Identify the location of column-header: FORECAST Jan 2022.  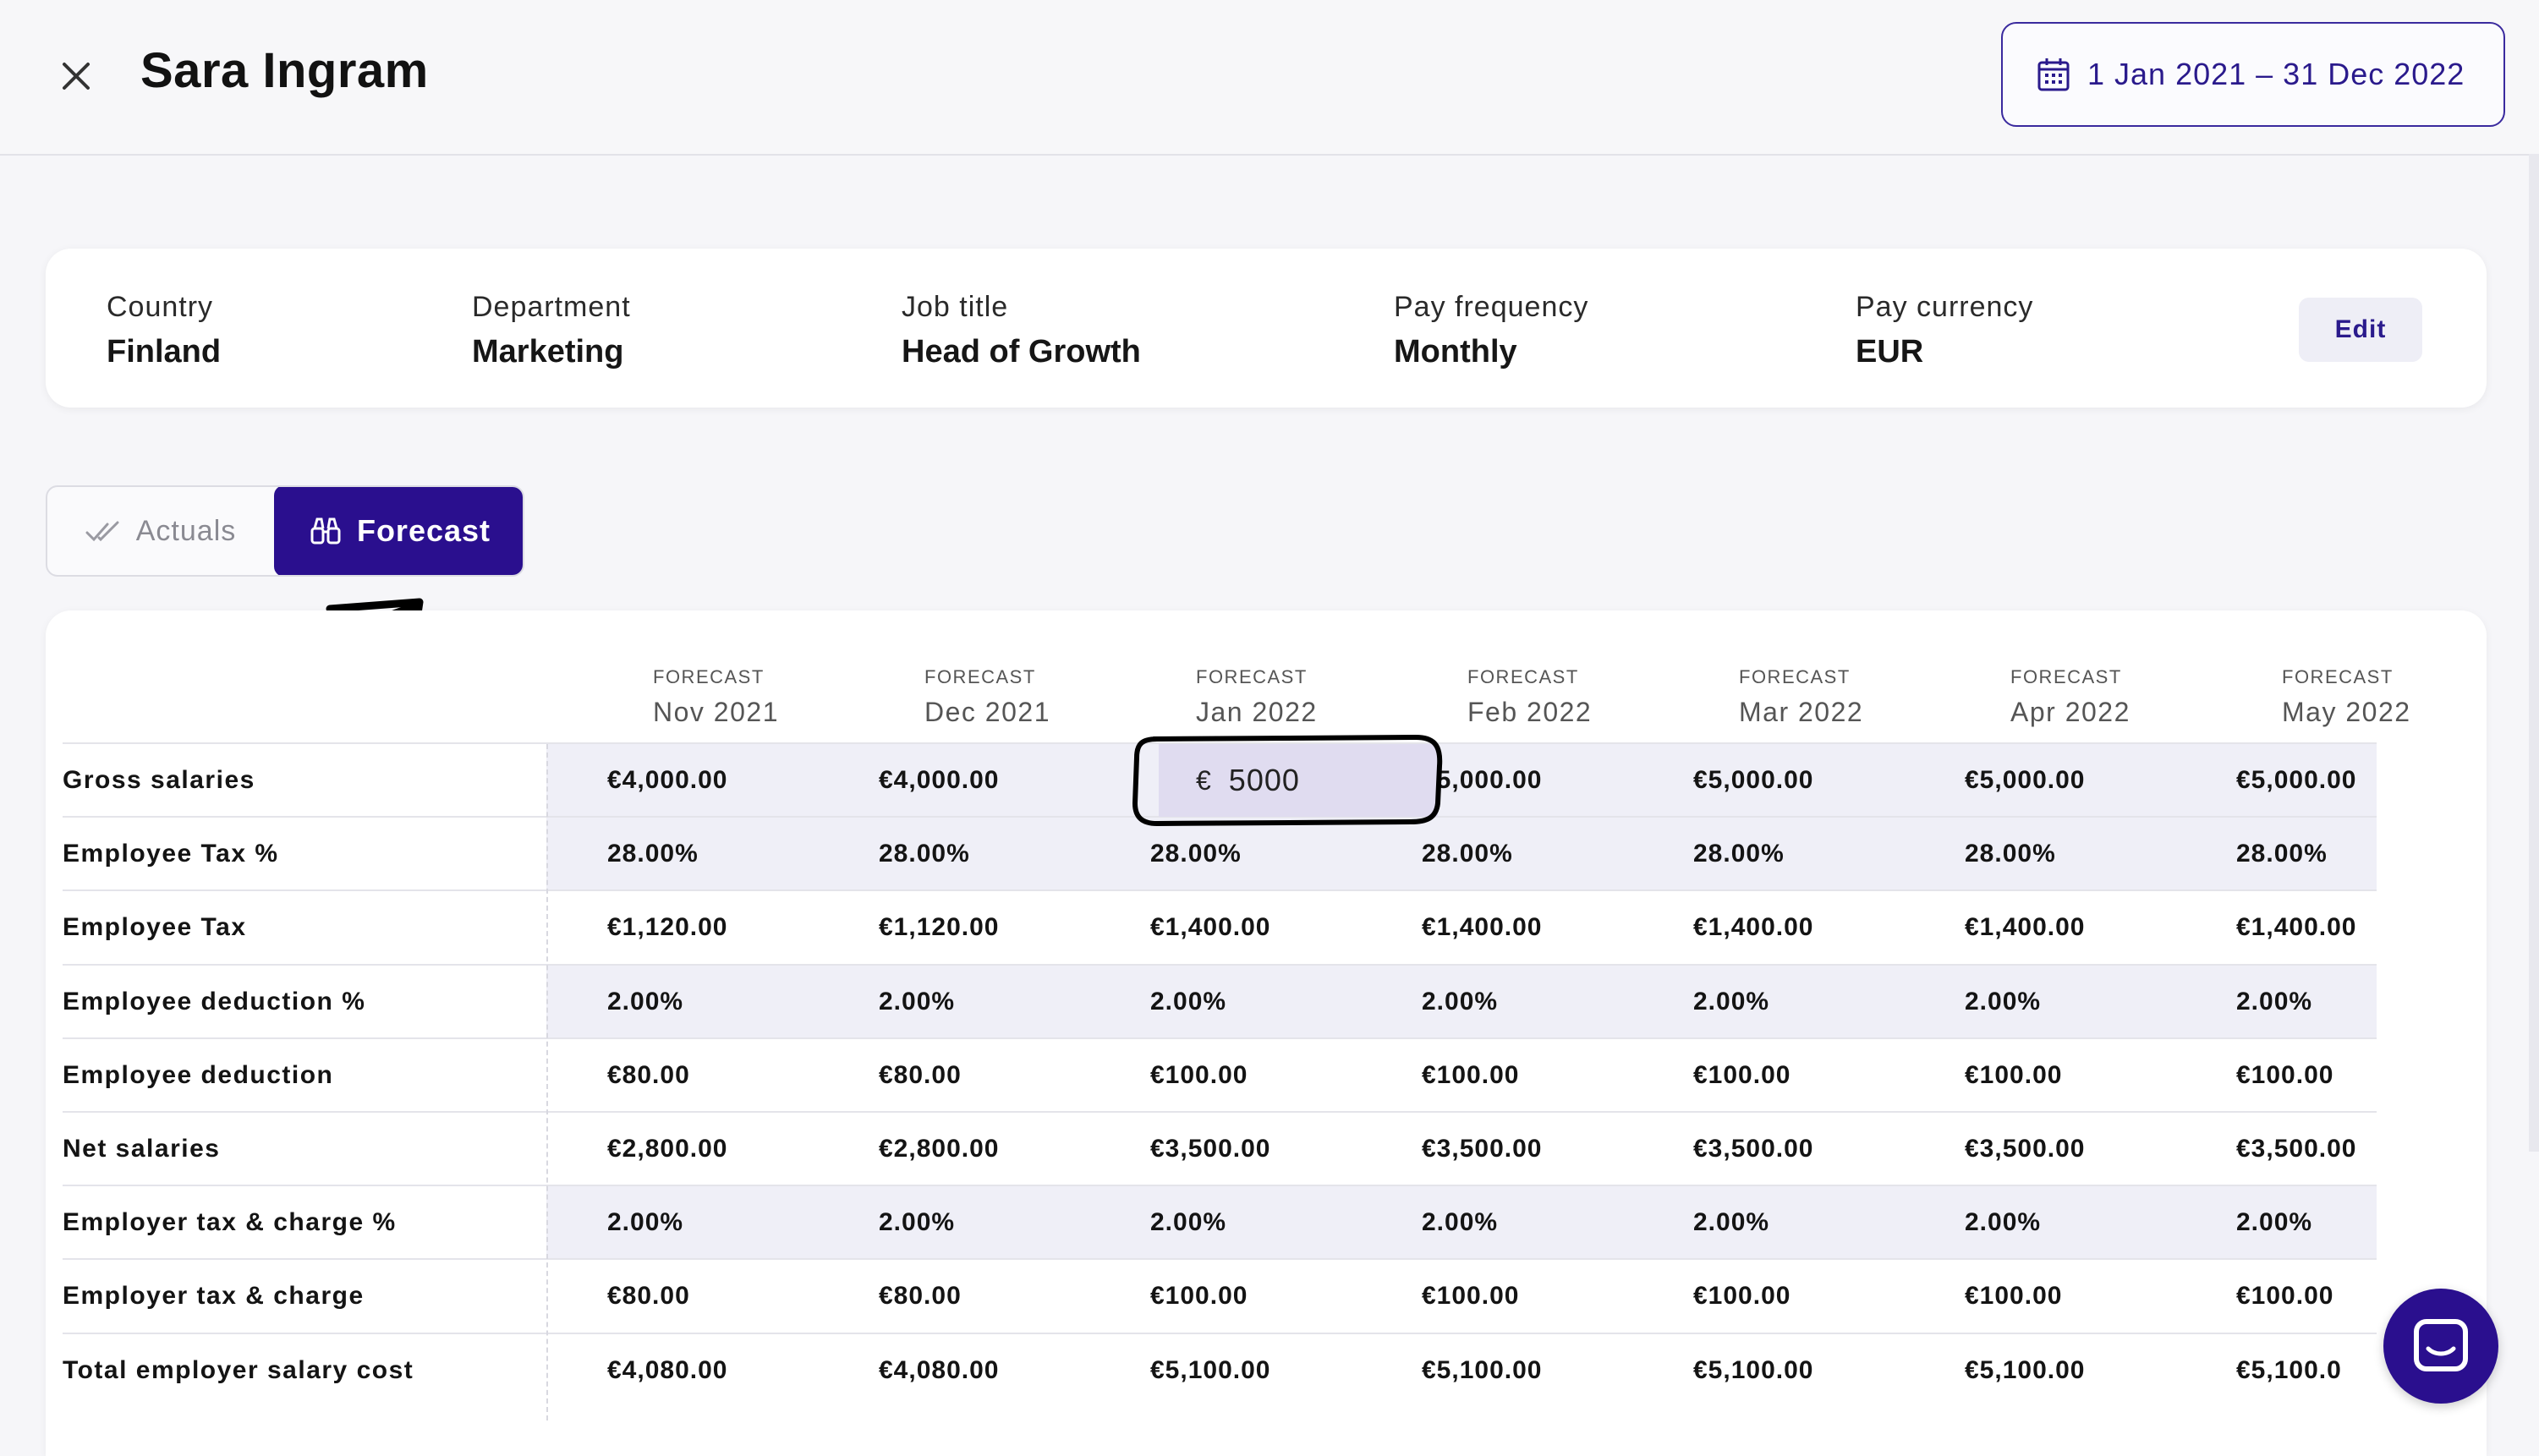
(1257, 697).